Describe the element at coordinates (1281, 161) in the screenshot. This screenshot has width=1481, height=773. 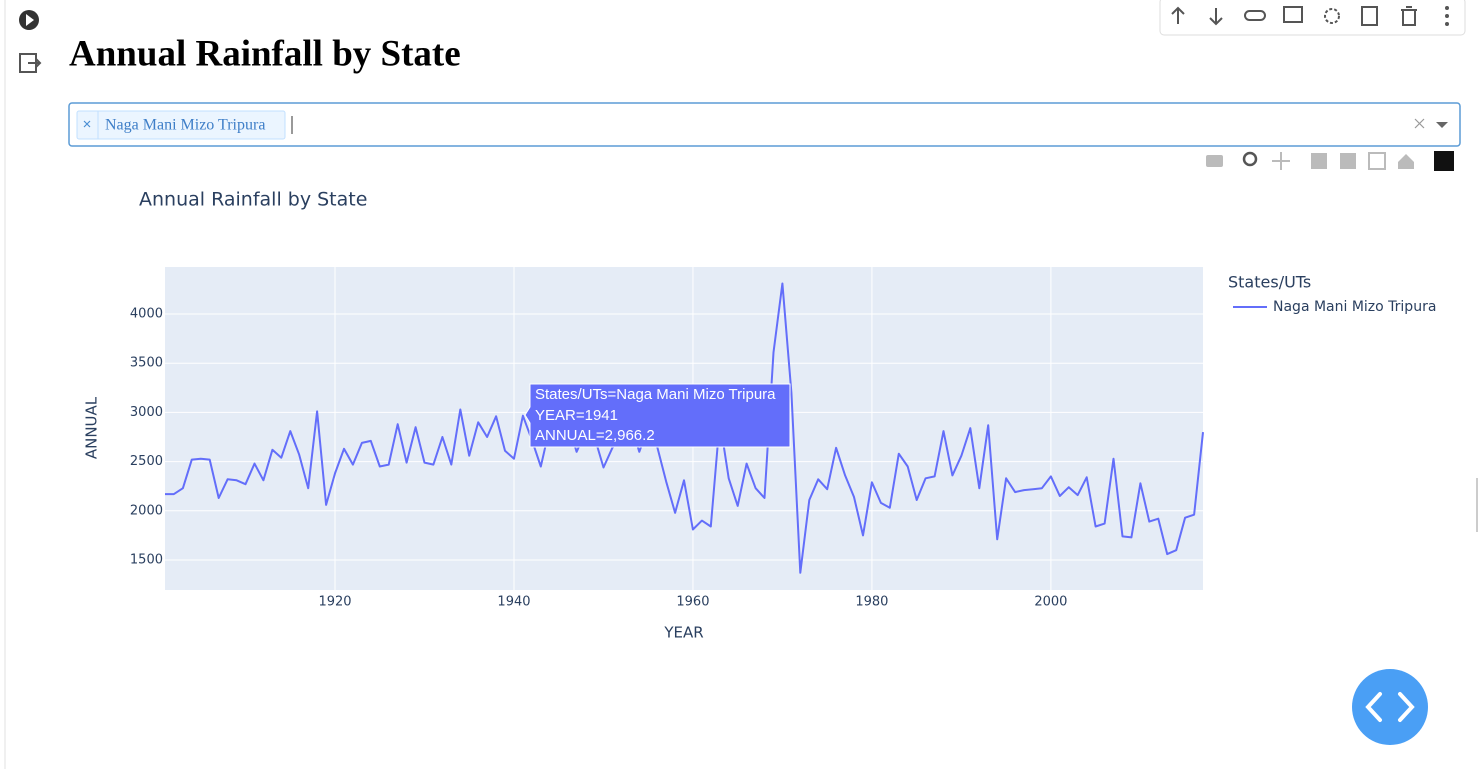
I see `pan` at that location.